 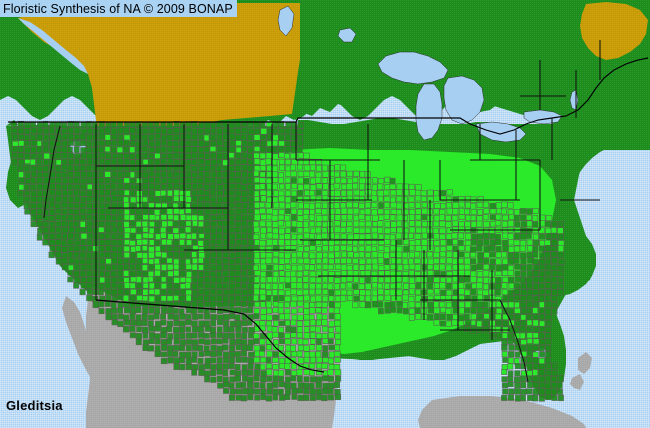 I want to click on us-mexico-border, so click(x=210, y=336).